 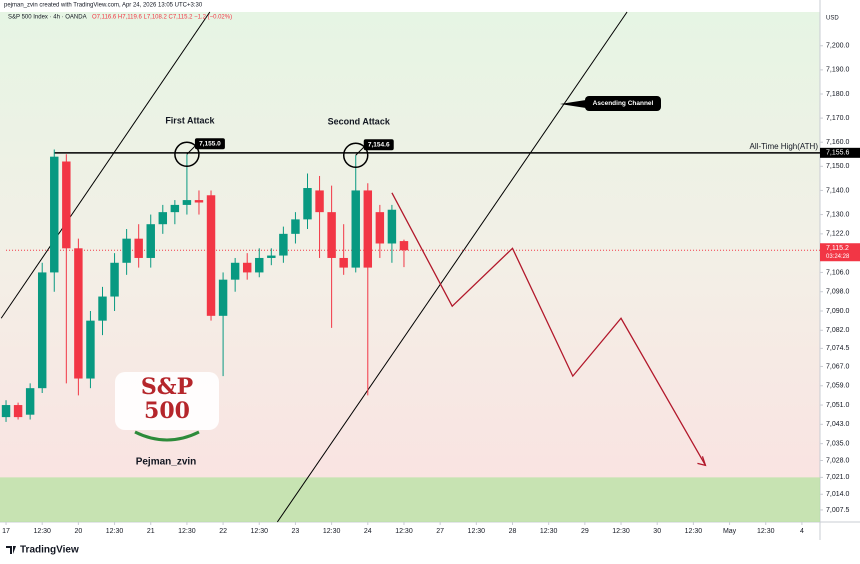 What do you see at coordinates (832, 19) in the screenshot?
I see `currency: USD` at bounding box center [832, 19].